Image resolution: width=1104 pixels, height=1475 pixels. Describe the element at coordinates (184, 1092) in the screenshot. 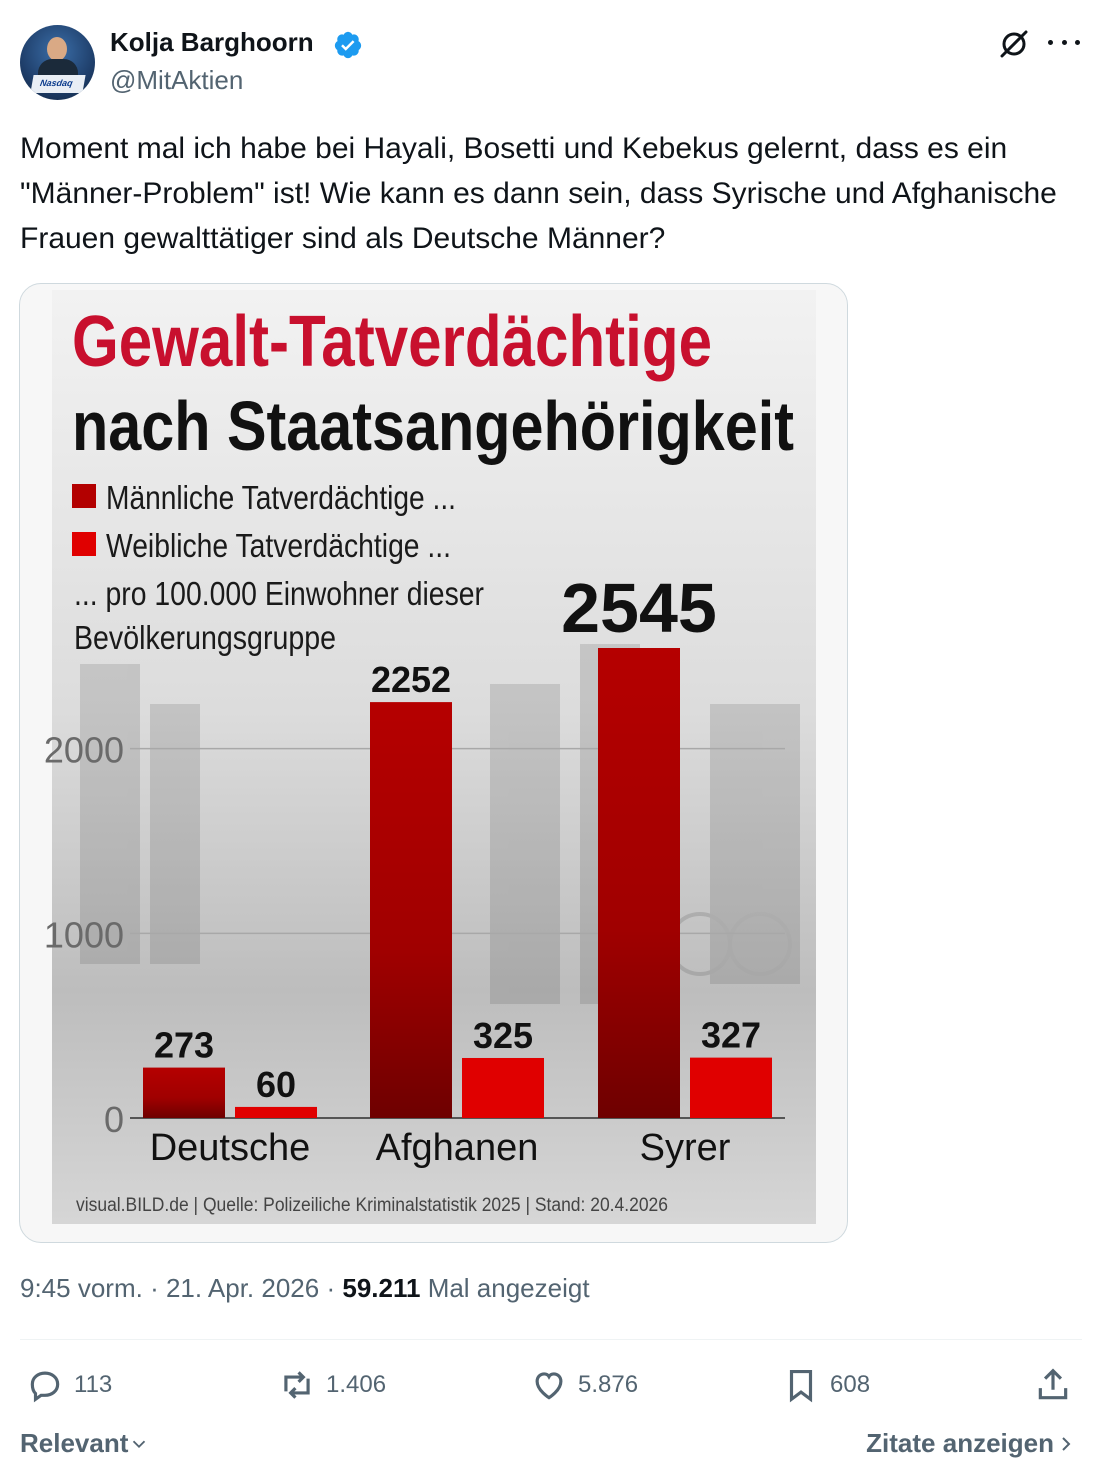

I see `bar-male-deutsche` at that location.